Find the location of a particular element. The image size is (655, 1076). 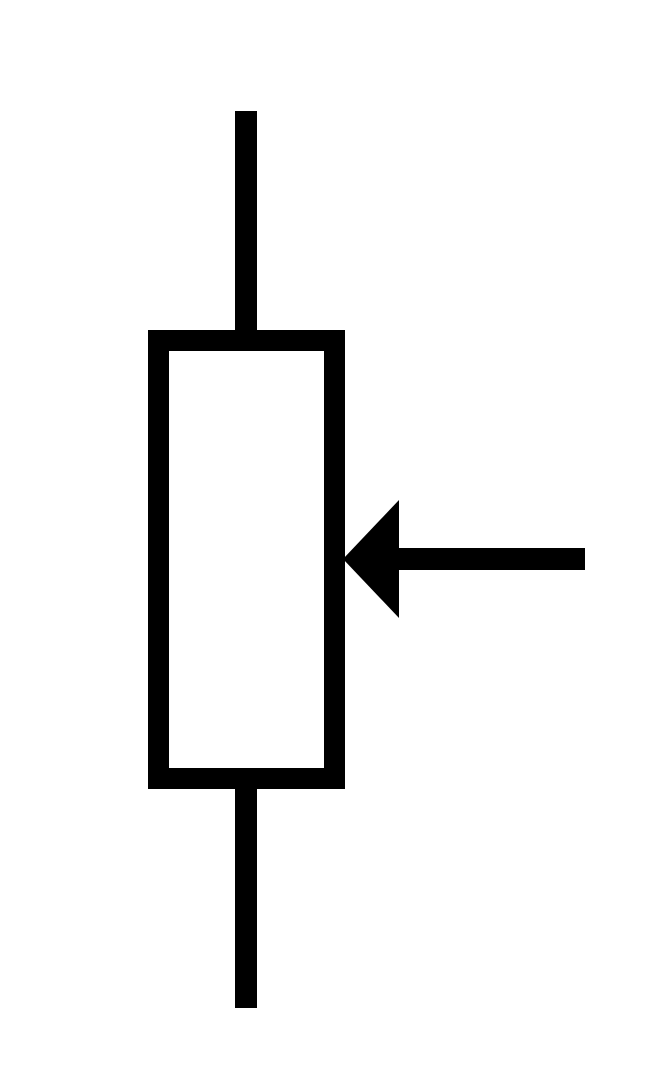

top-lead is located at coordinates (246, 226).